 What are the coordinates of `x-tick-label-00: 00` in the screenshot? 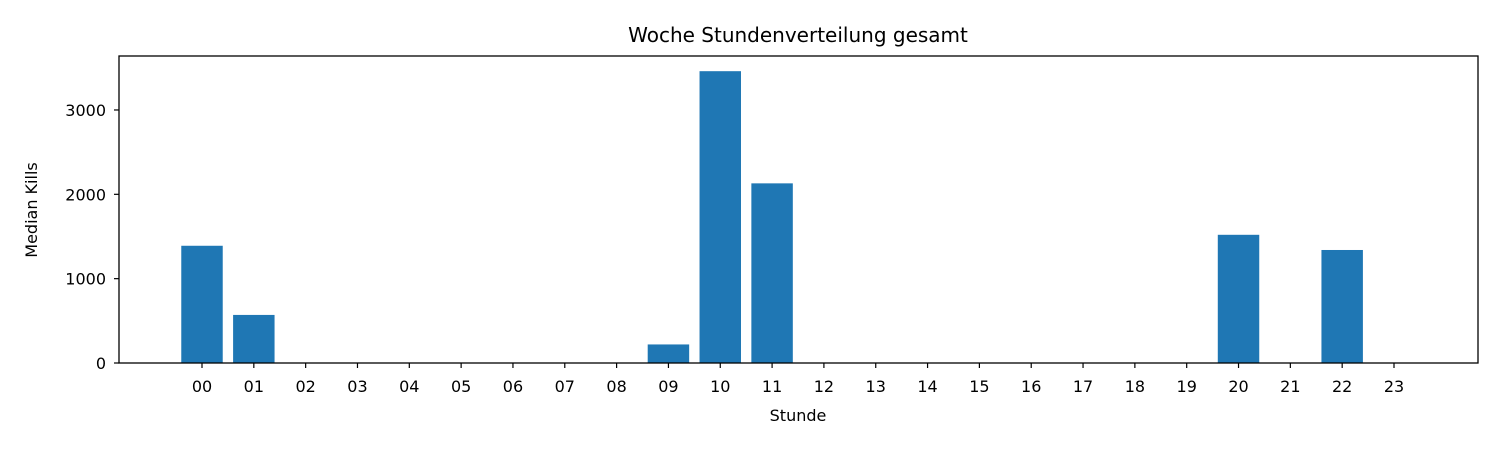 It's located at (202, 386).